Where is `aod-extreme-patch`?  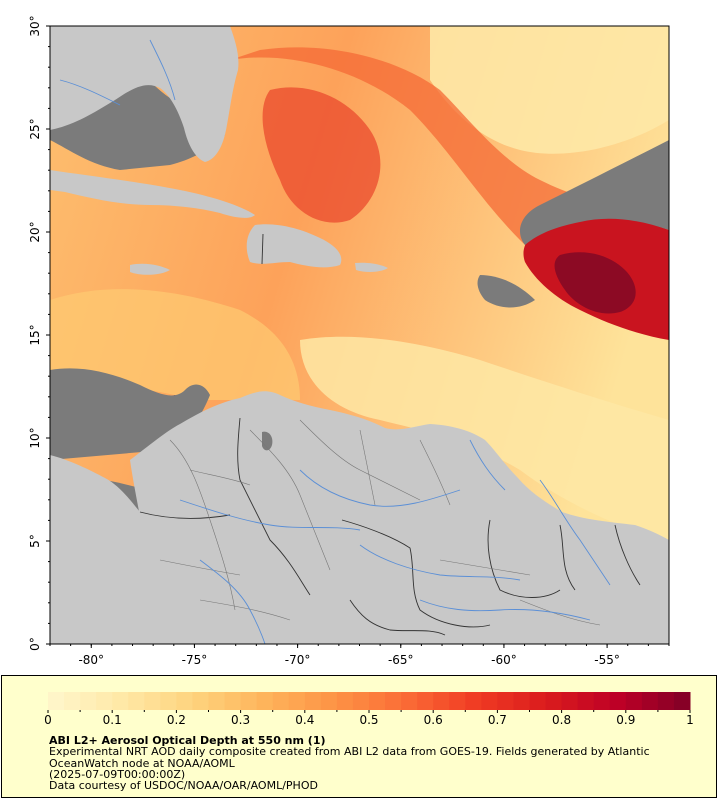 aod-extreme-patch is located at coordinates (595, 283).